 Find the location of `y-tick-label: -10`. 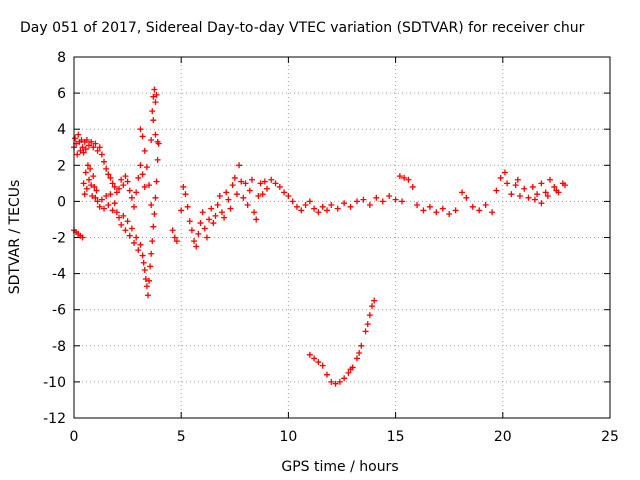

y-tick-label: -10 is located at coordinates (54, 383).